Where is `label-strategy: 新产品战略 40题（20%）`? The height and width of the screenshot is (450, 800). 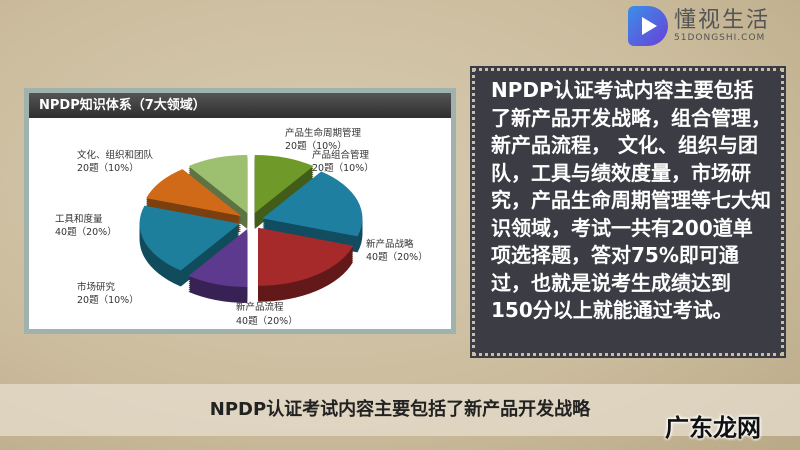
label-strategy: 新产品战略 40题（20%） is located at coordinates (397, 251).